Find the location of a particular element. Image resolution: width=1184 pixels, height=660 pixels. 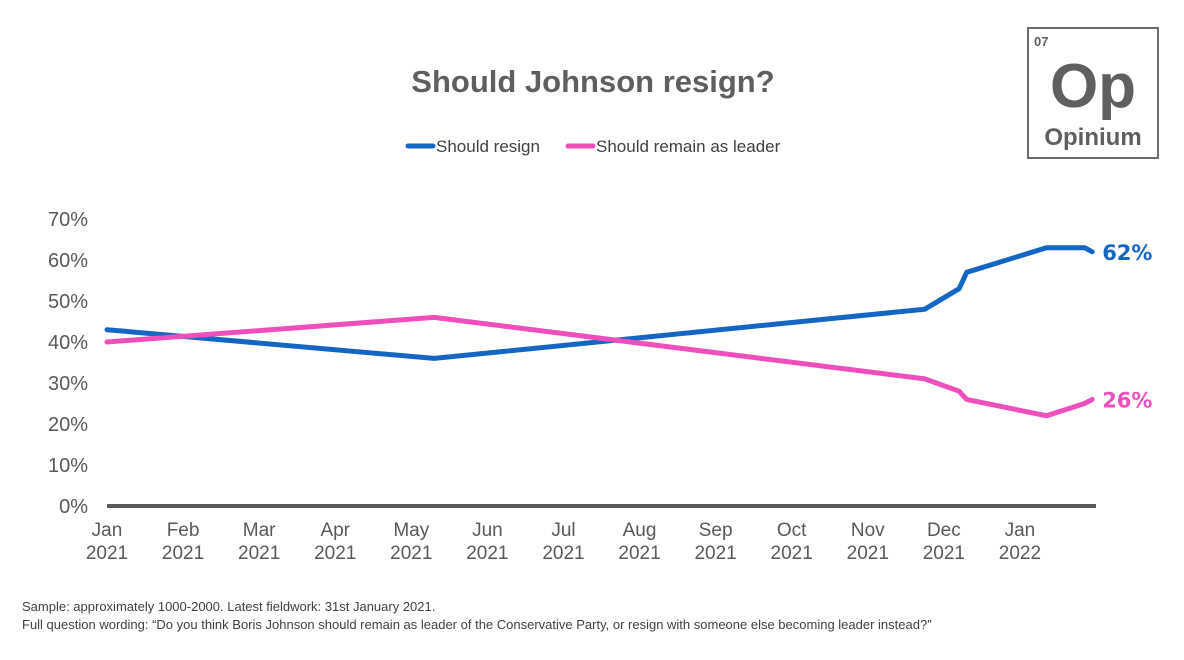

y-tick-label: 50% is located at coordinates (68, 302).